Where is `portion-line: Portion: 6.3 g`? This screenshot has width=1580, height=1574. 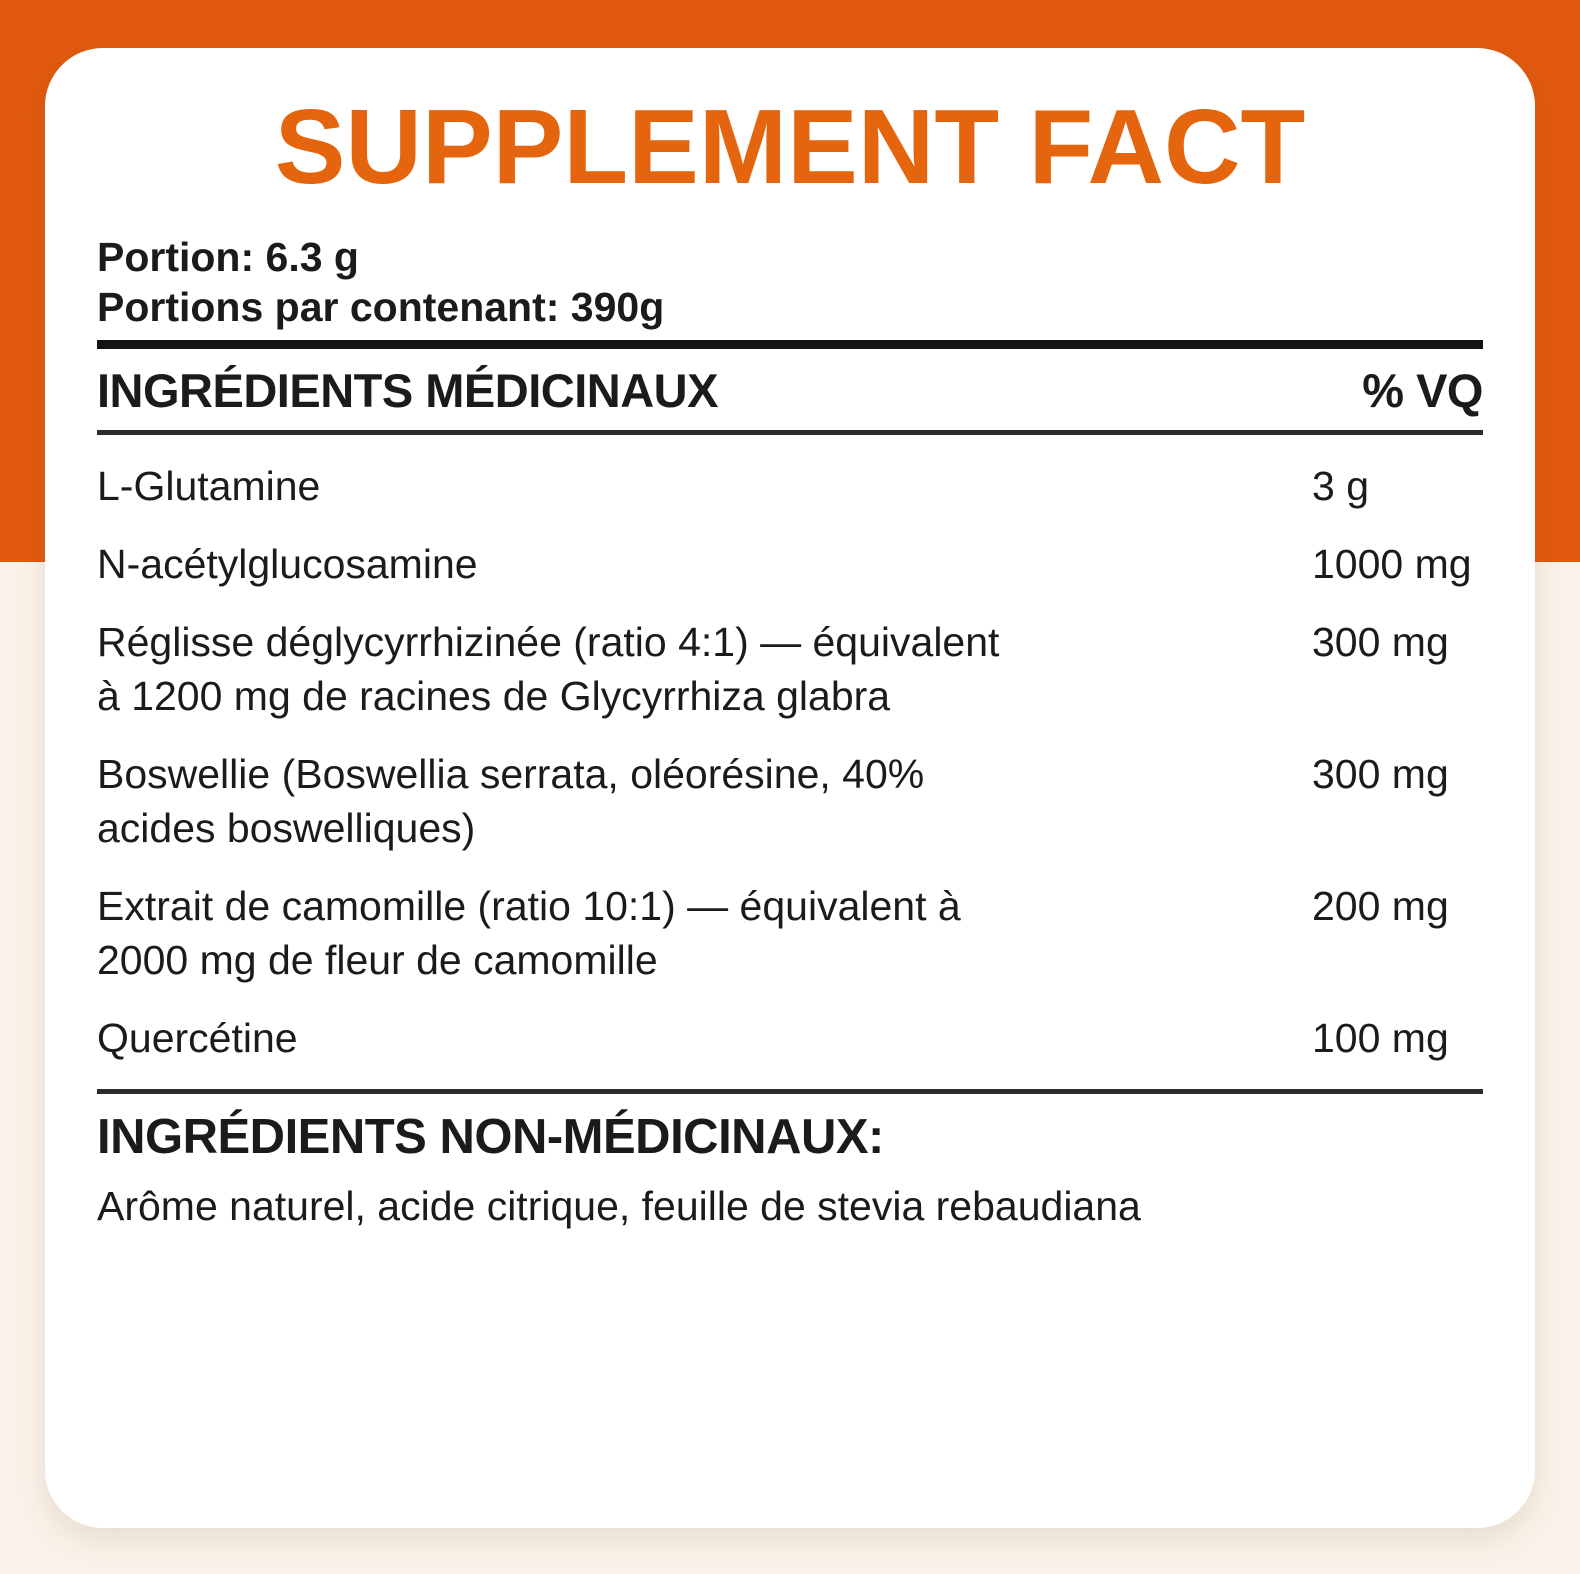
portion-line: Portion: 6.3 g is located at coordinates (228, 257).